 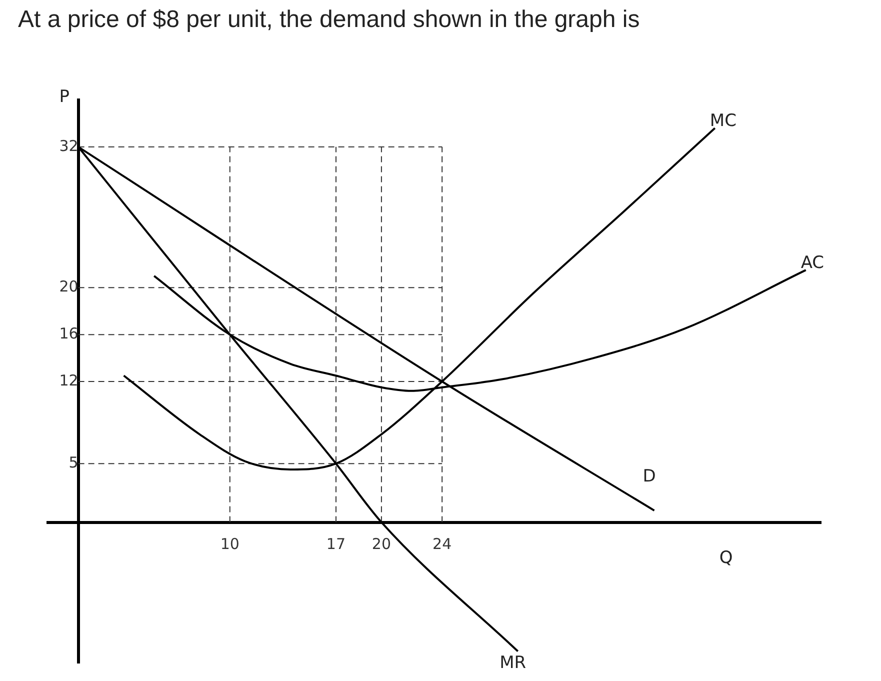 What do you see at coordinates (723, 121) in the screenshot?
I see `series-label: MC` at bounding box center [723, 121].